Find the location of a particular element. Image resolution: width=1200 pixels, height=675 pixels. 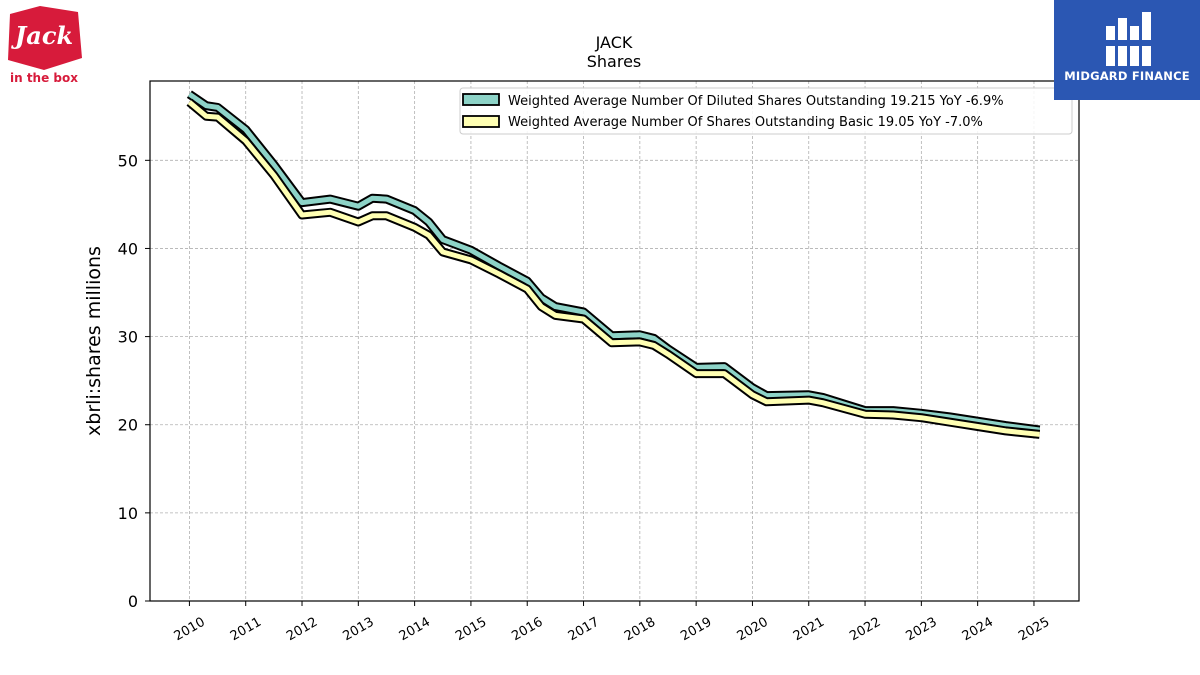

y-axis-label: xbrli:shares millions is located at coordinates (94, 341).